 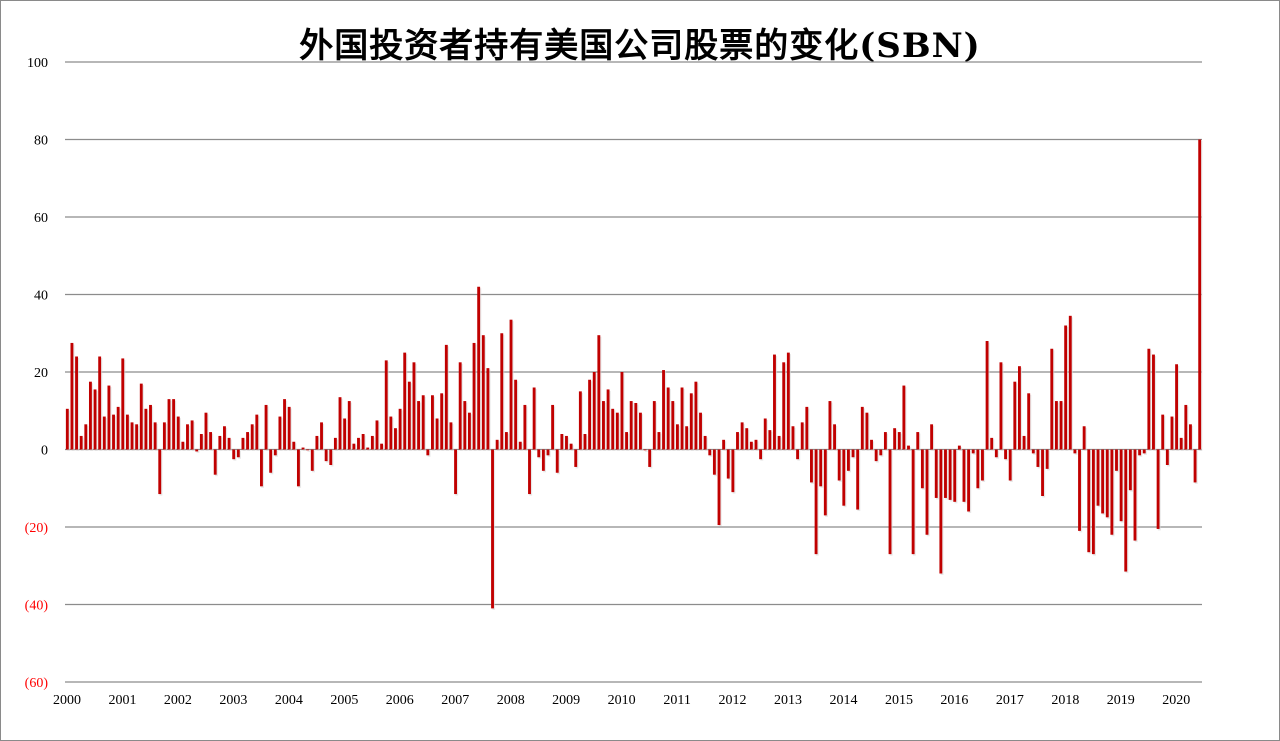 What do you see at coordinates (44, 451) in the screenshot?
I see `y-tick-label: 0` at bounding box center [44, 451].